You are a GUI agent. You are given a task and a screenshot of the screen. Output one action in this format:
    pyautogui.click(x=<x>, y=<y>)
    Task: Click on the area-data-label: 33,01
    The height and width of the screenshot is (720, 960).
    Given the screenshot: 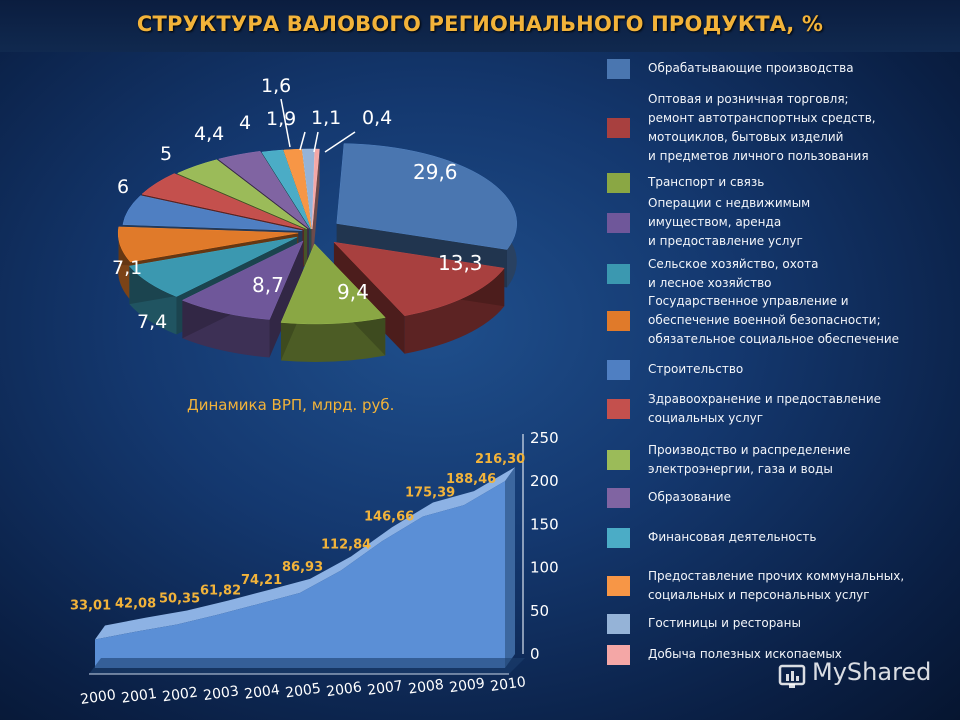 What is the action you would take?
    pyautogui.click(x=90, y=605)
    